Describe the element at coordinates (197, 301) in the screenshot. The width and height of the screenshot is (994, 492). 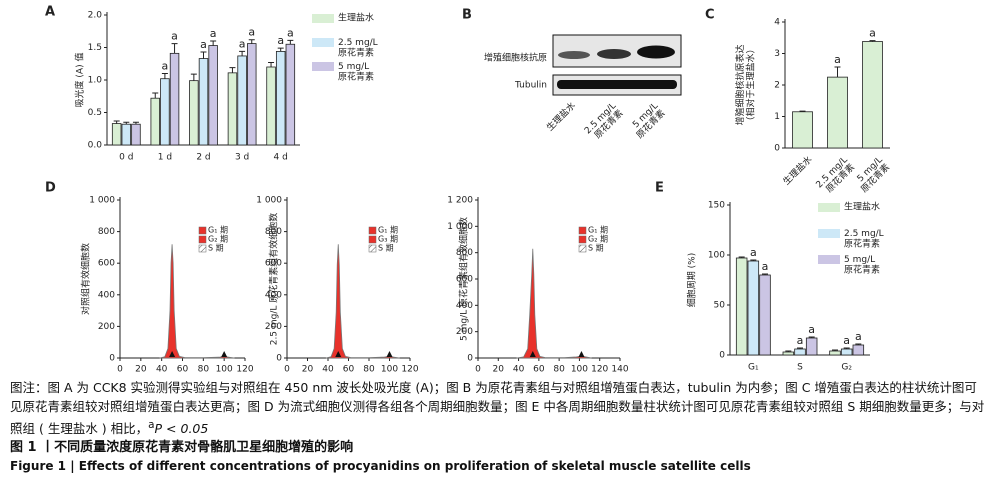
I see `histogram` at that location.